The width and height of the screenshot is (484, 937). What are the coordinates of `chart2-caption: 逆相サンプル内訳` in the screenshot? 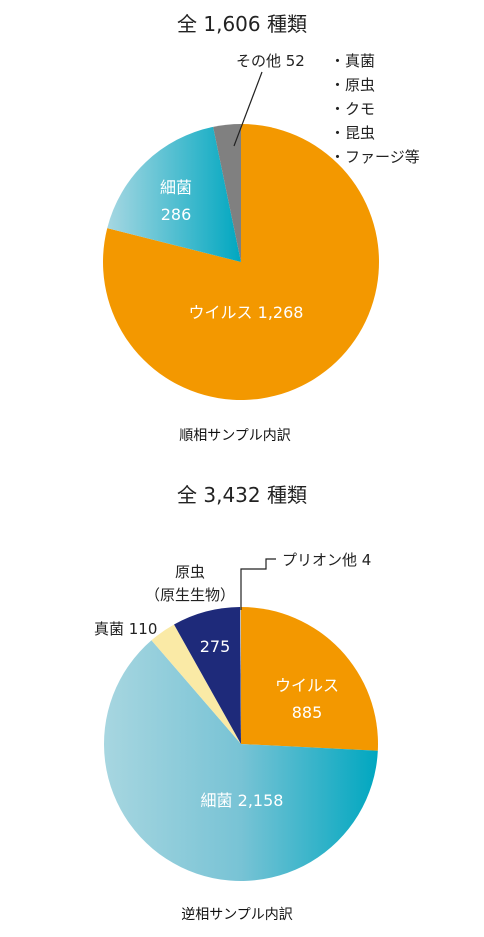 It's located at (237, 915).